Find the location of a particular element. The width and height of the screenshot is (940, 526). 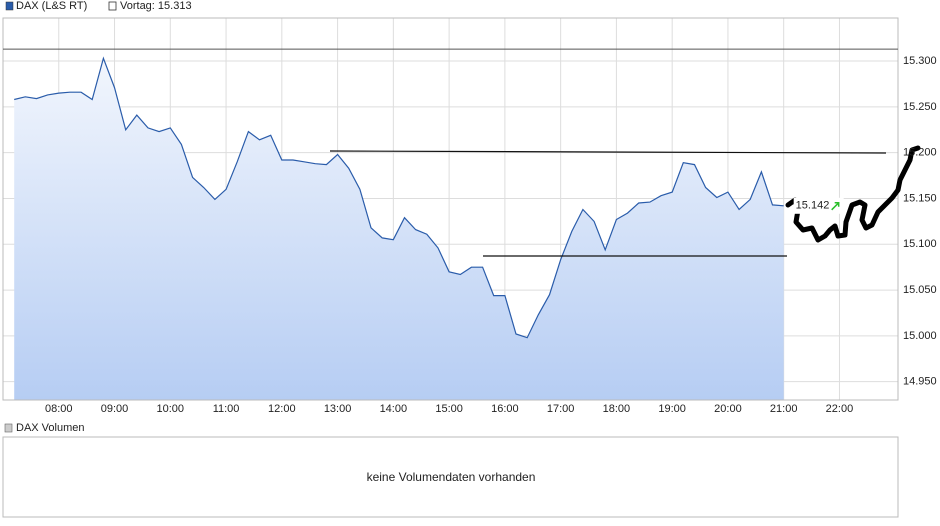

x-tick-label: 11:00 is located at coordinates (226, 409).